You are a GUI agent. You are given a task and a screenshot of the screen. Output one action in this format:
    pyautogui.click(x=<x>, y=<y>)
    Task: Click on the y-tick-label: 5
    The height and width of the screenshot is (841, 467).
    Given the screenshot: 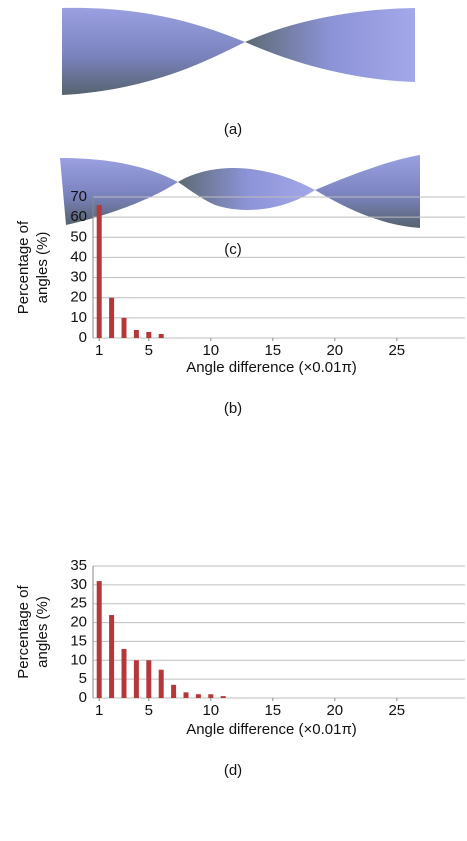 What is the action you would take?
    pyautogui.click(x=83, y=678)
    